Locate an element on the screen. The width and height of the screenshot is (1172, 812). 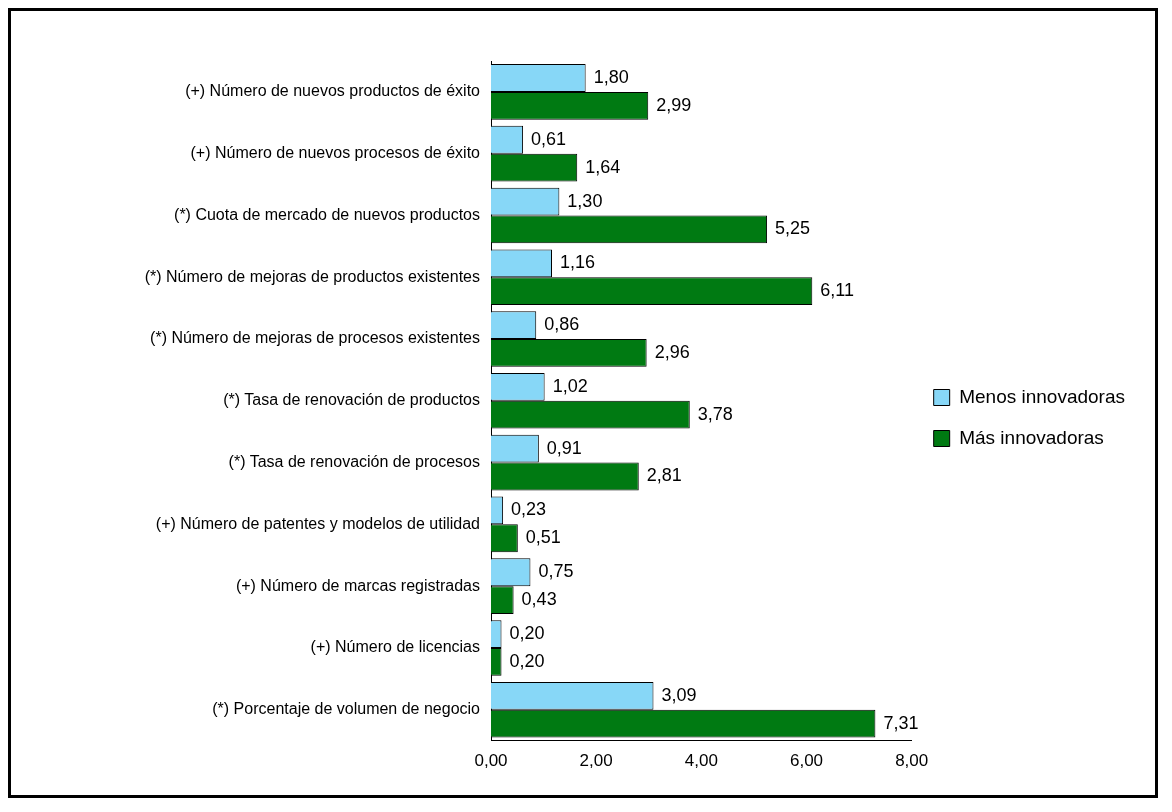
data-label: 6,11 is located at coordinates (837, 290).